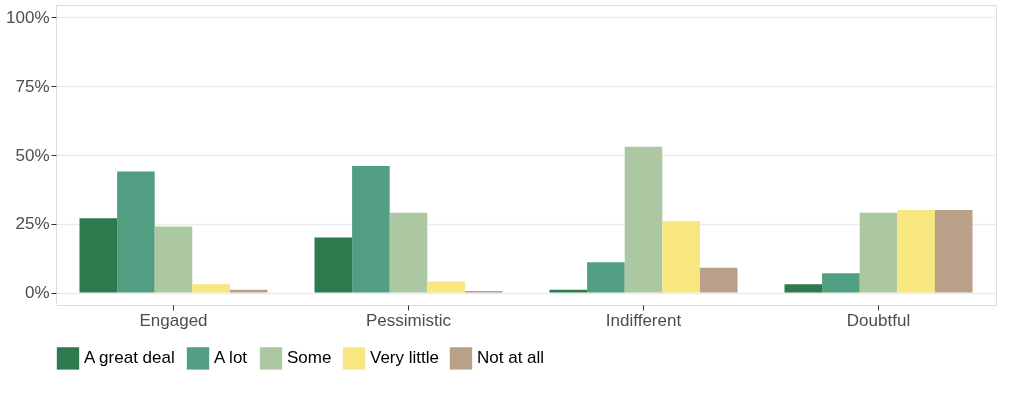 The height and width of the screenshot is (412, 1023). I want to click on x-tick-label: Doubtful, so click(878, 320).